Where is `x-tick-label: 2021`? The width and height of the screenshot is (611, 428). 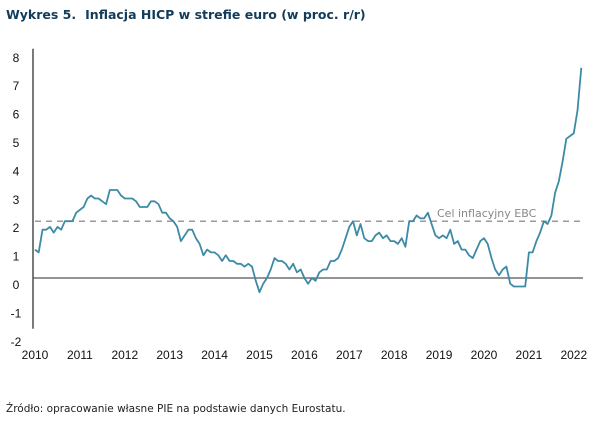
x-tick-label: 2021 is located at coordinates (529, 355).